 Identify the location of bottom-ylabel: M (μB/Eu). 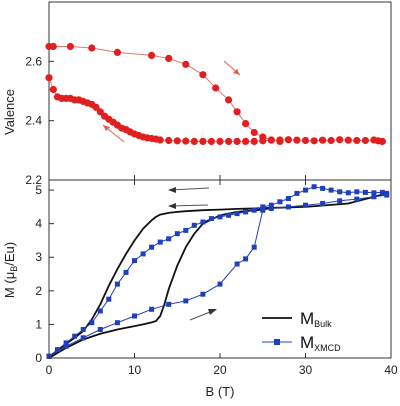
(10, 270).